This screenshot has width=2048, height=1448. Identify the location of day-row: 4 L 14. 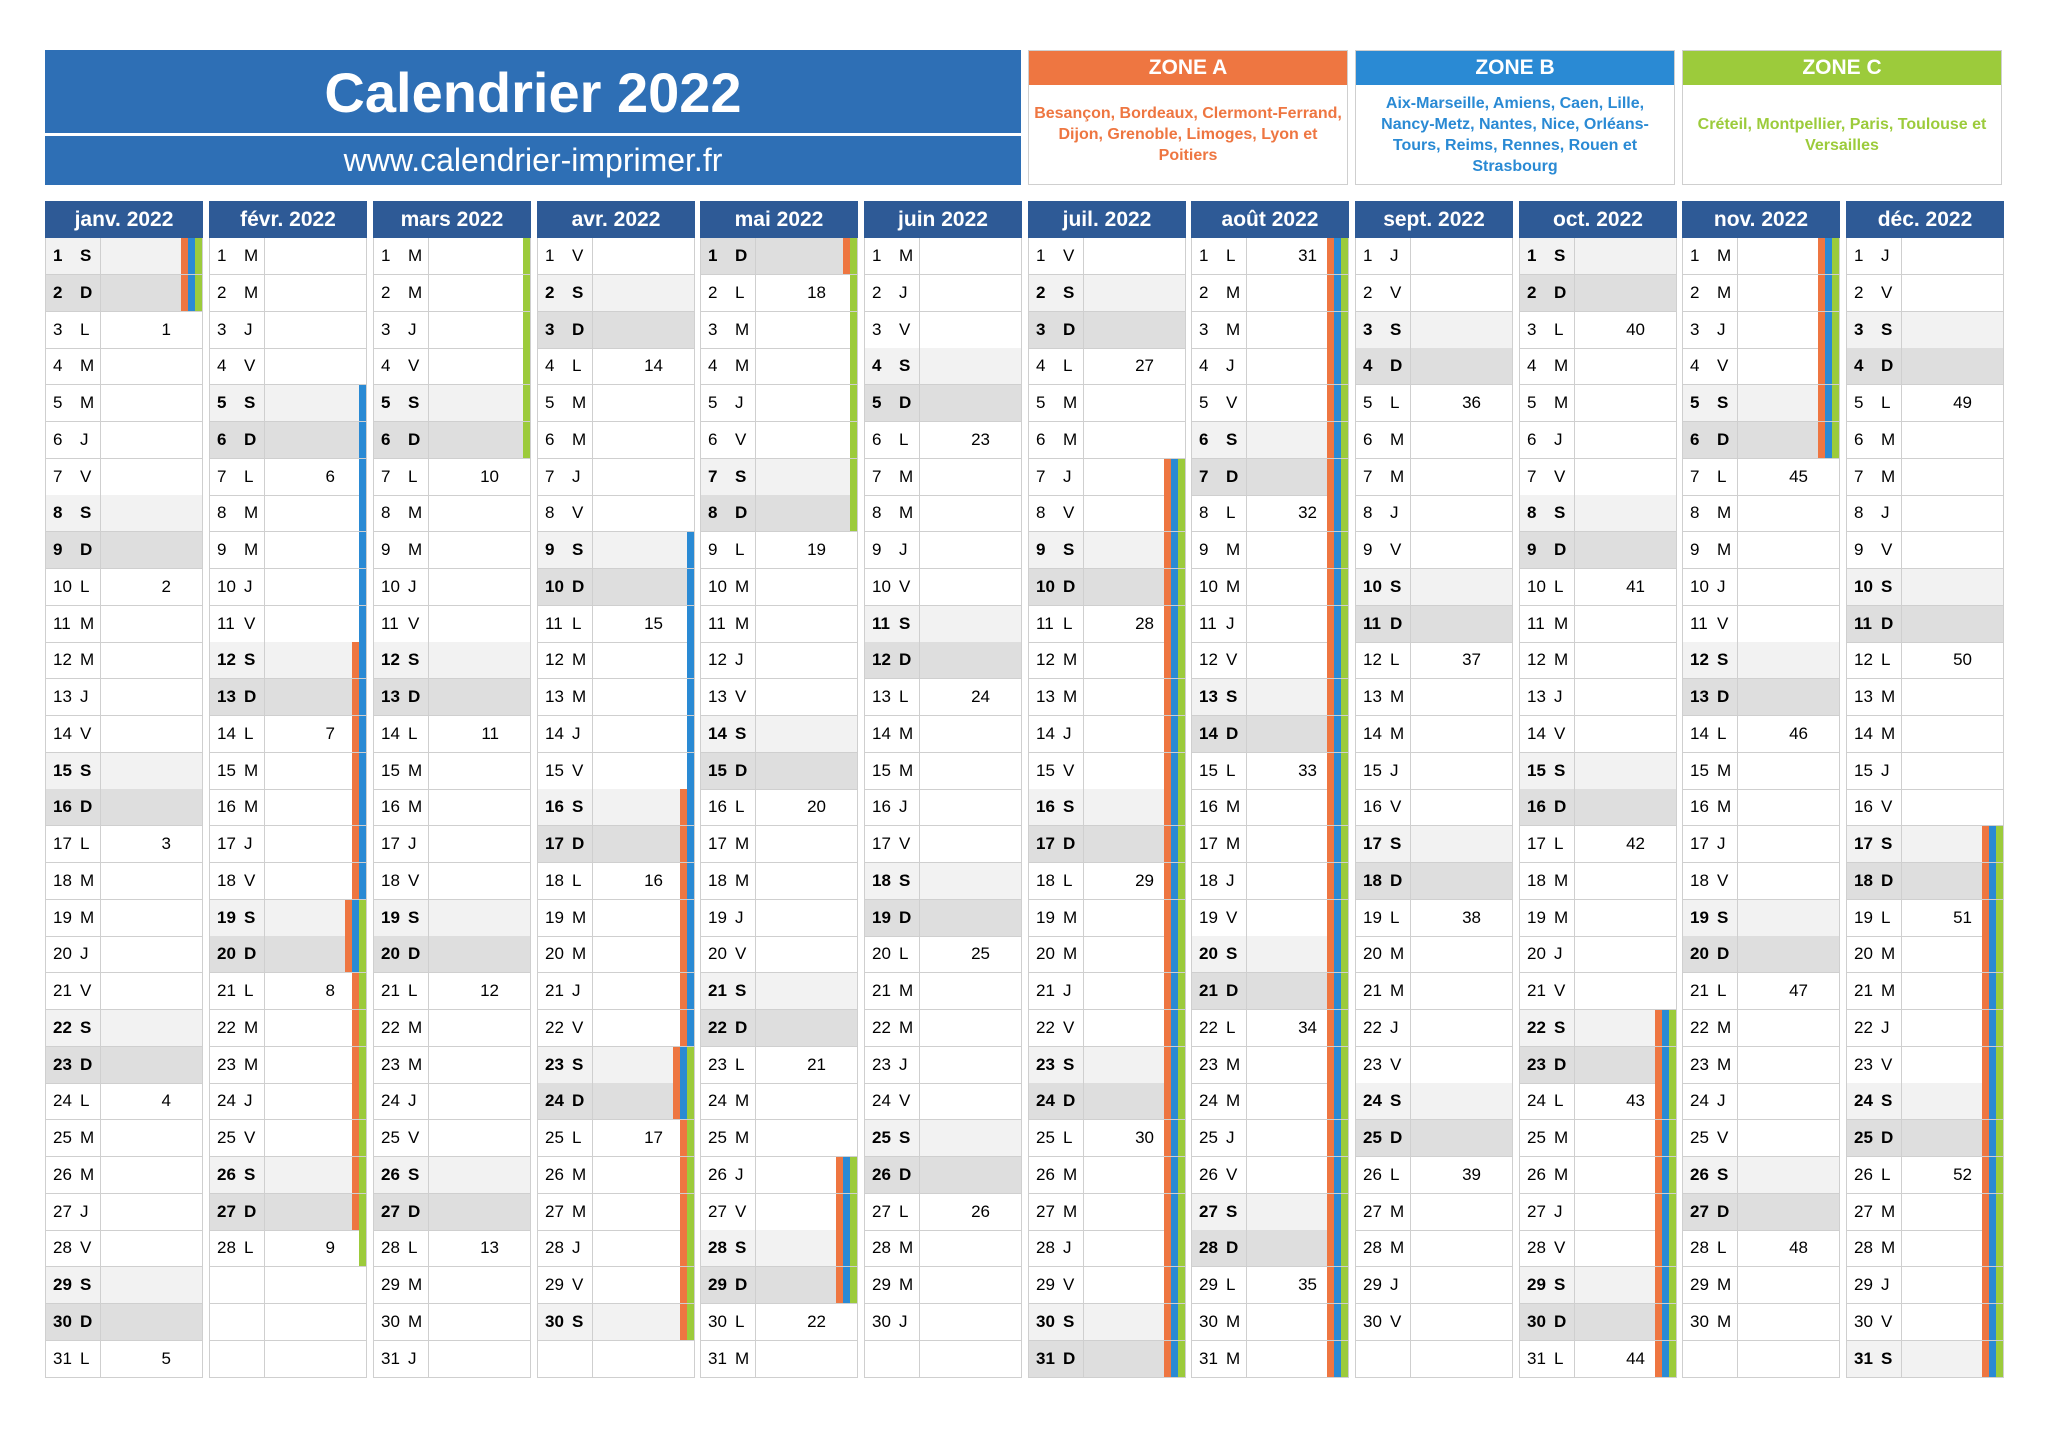
(616, 367).